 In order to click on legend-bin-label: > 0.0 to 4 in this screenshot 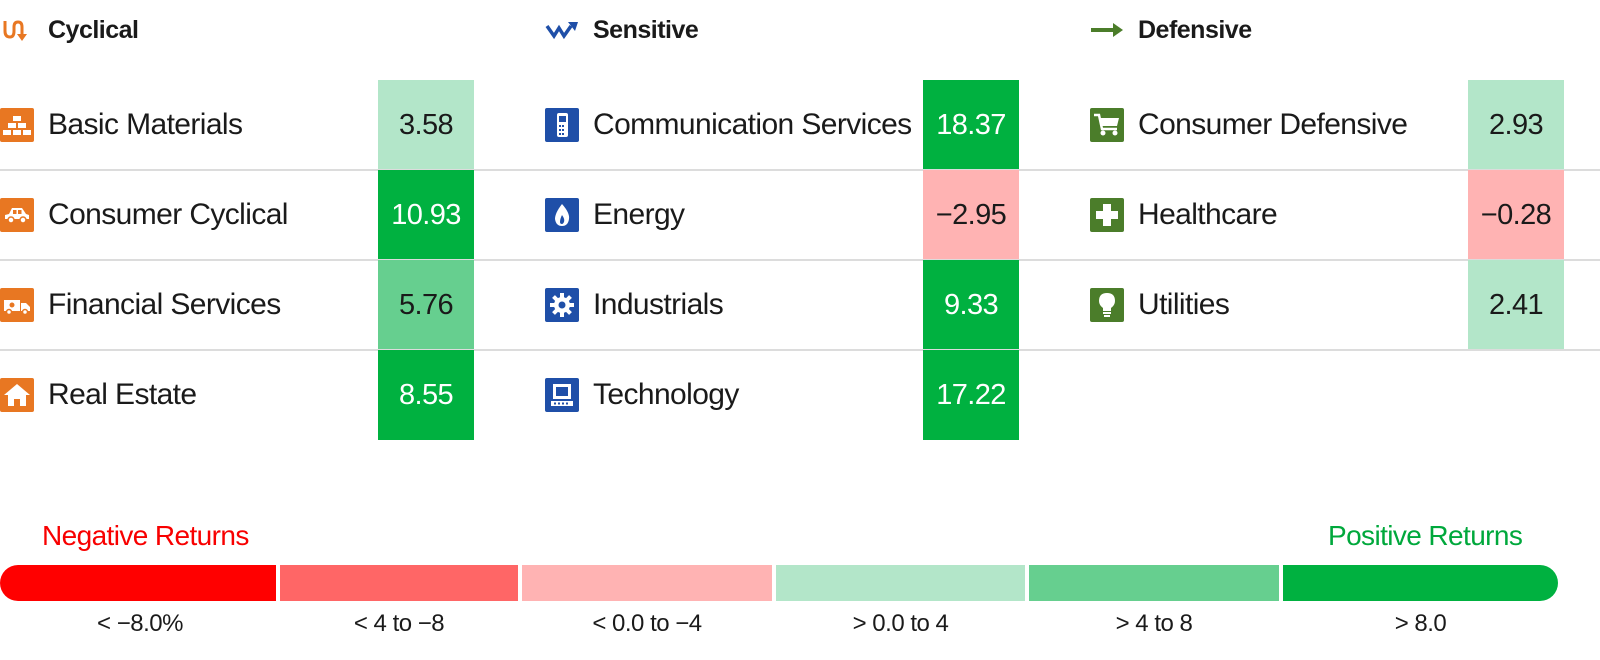, I will do `click(900, 623)`.